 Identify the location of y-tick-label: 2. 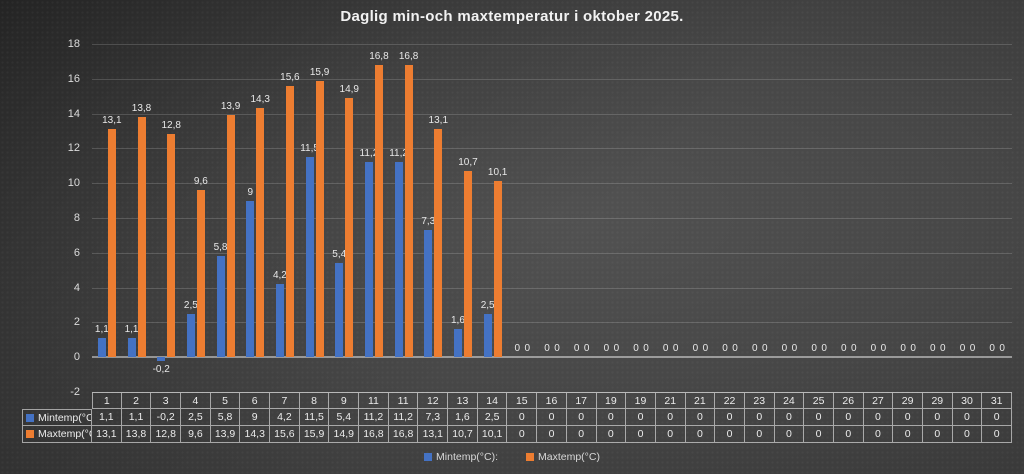
(76, 322).